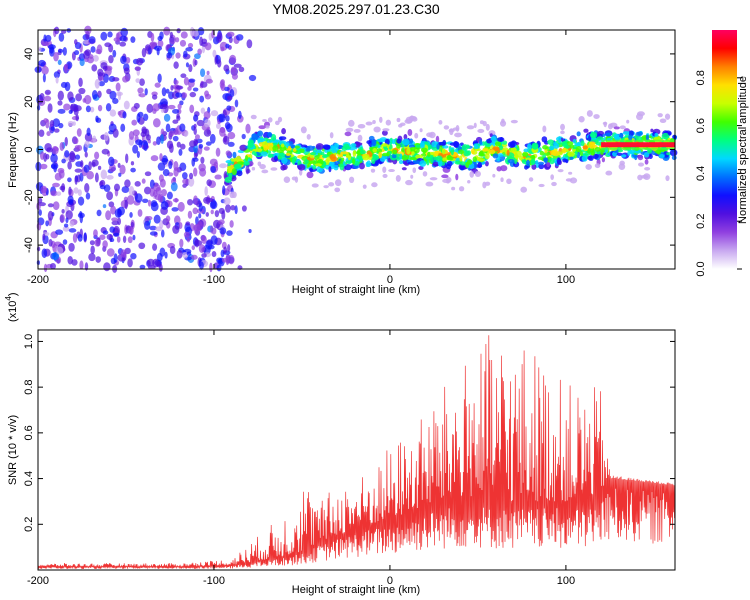 The width and height of the screenshot is (750, 600). What do you see at coordinates (724, 149) in the screenshot?
I see `colorbar-gradient` at bounding box center [724, 149].